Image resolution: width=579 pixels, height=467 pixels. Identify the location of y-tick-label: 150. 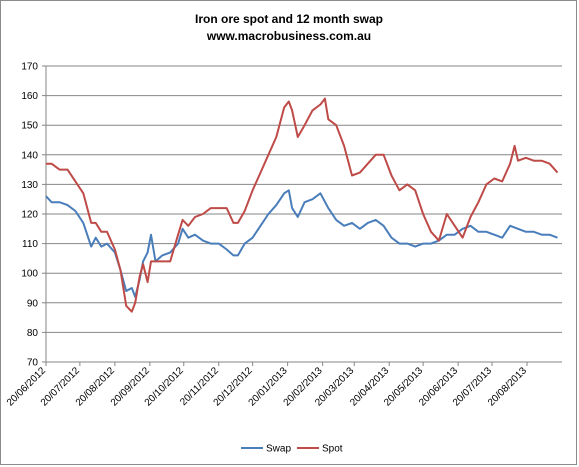
(29, 126).